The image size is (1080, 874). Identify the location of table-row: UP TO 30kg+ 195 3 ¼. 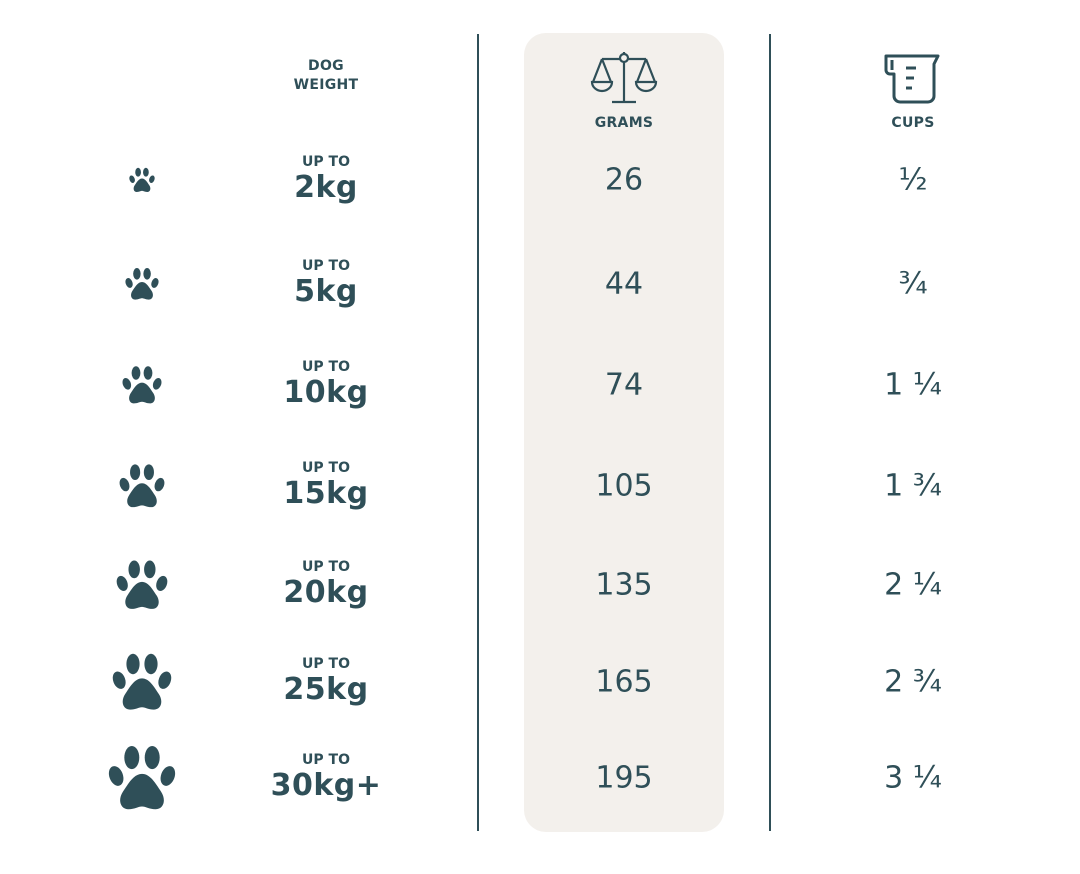
(540, 778).